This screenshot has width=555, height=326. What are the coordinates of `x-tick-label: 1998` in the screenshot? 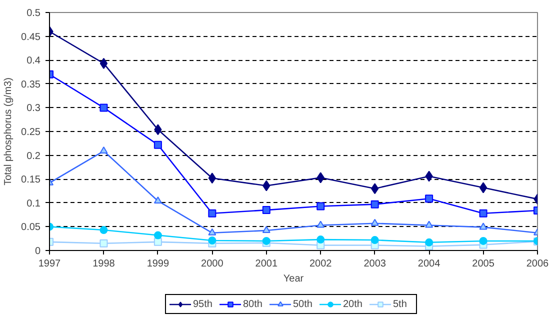 It's located at (104, 264).